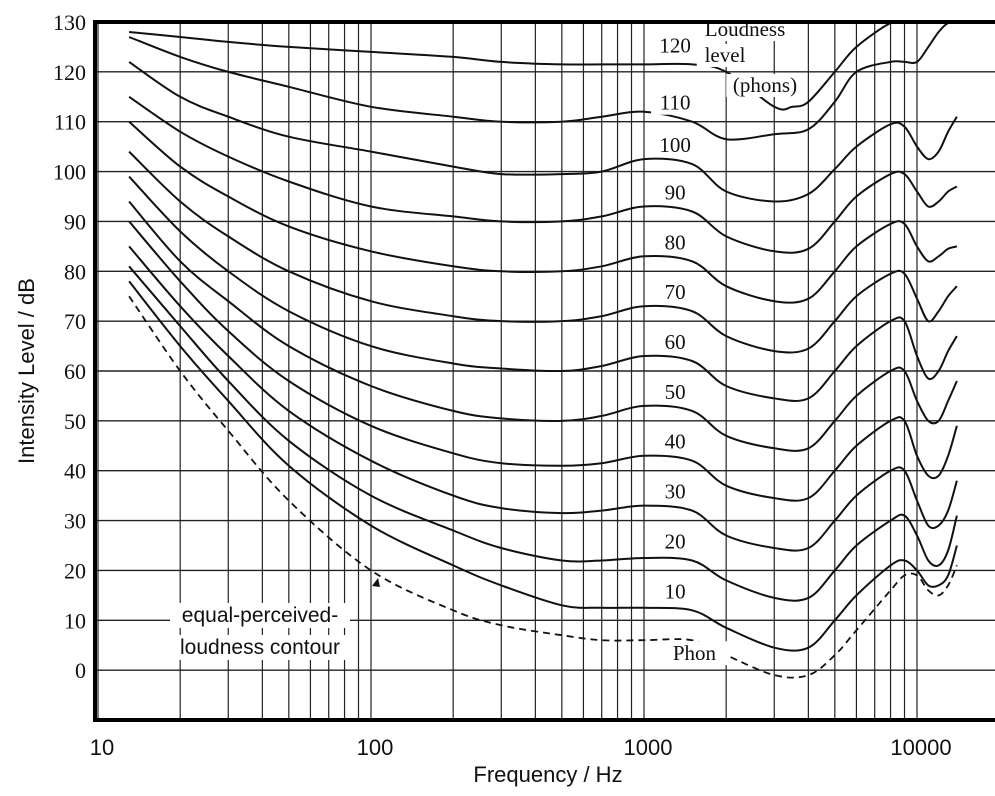 Image resolution: width=995 pixels, height=796 pixels. I want to click on curve-label-100: 100, so click(675, 145).